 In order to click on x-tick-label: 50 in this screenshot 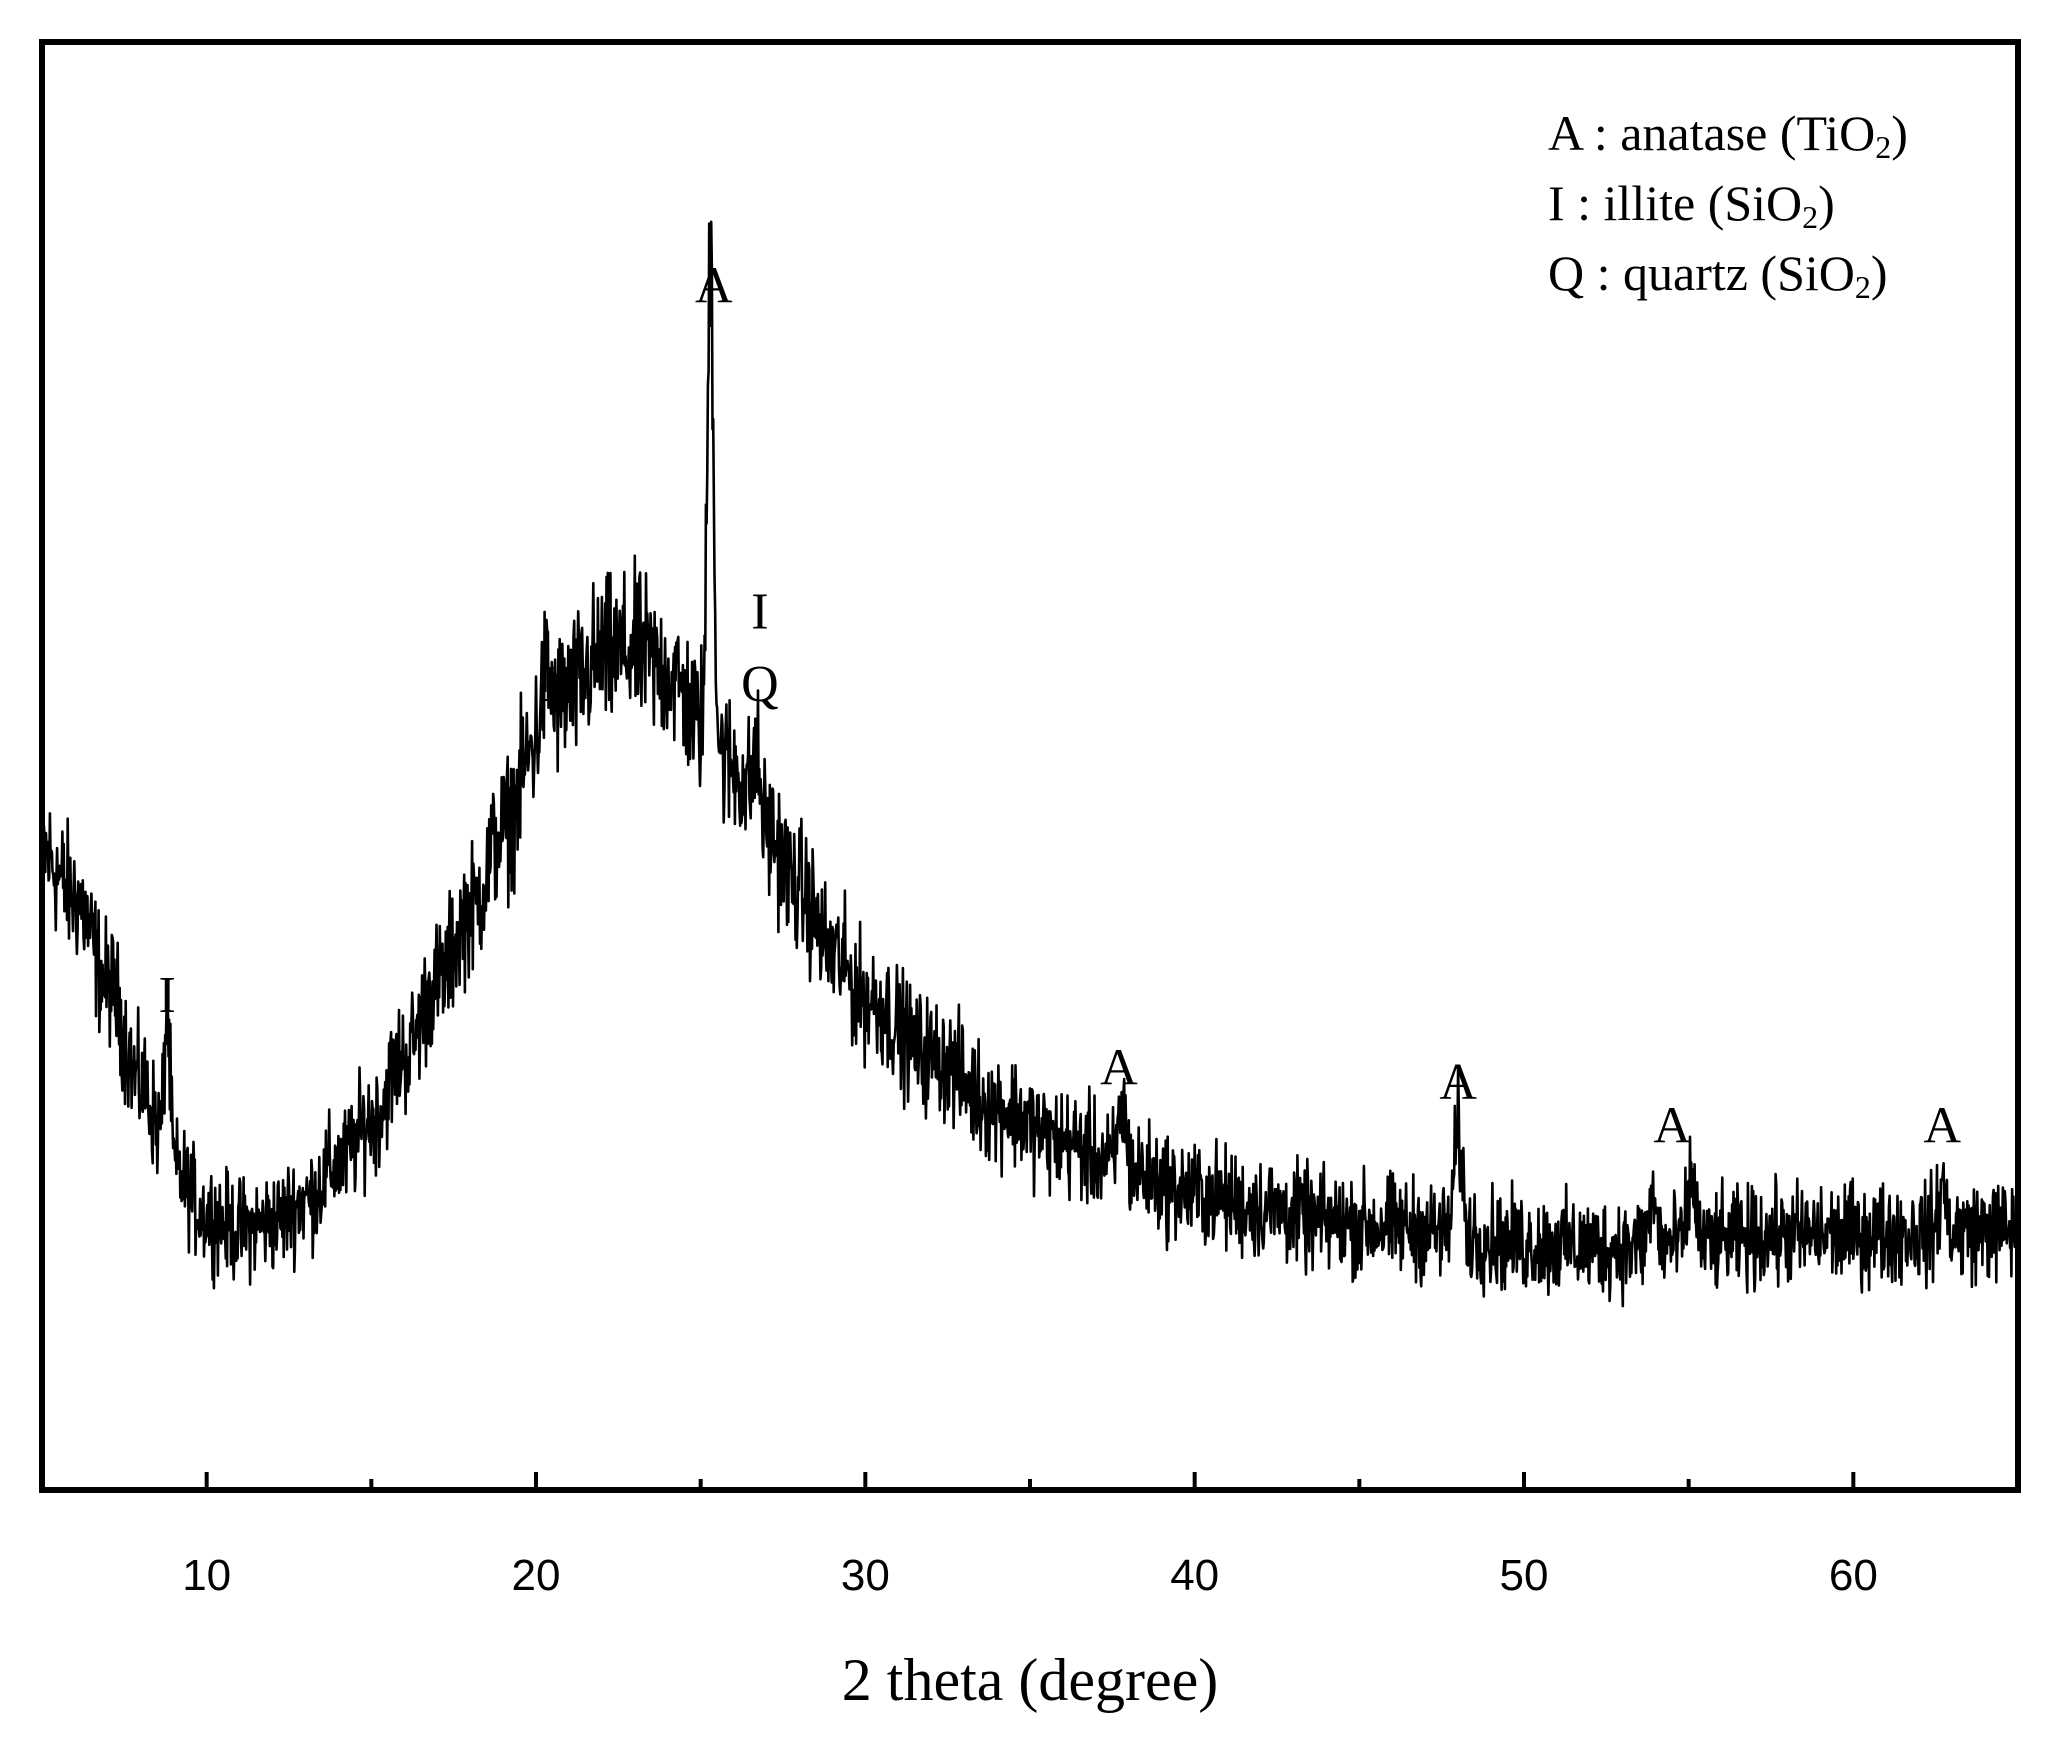, I will do `click(1524, 1575)`.